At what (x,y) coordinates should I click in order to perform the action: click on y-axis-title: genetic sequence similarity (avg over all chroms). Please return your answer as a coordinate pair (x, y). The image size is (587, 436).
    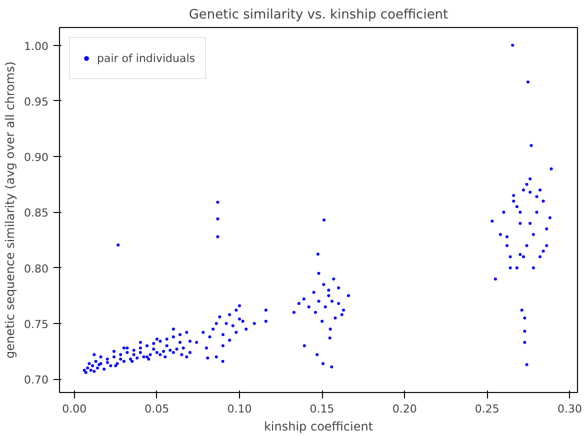
    Looking at the image, I should click on (10, 210).